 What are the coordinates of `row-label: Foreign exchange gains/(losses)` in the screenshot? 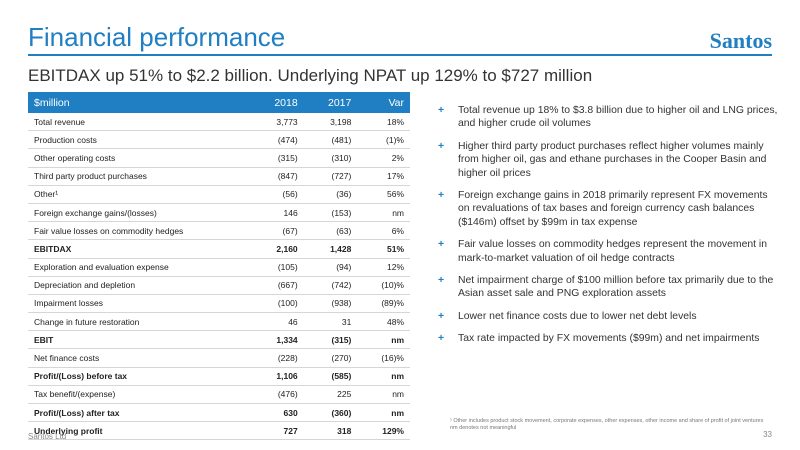 It's located at (139, 213).